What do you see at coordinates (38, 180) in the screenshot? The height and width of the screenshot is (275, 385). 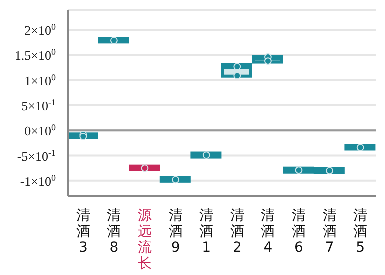 I see `y-tick-label: -1×10$^{0}$` at bounding box center [38, 180].